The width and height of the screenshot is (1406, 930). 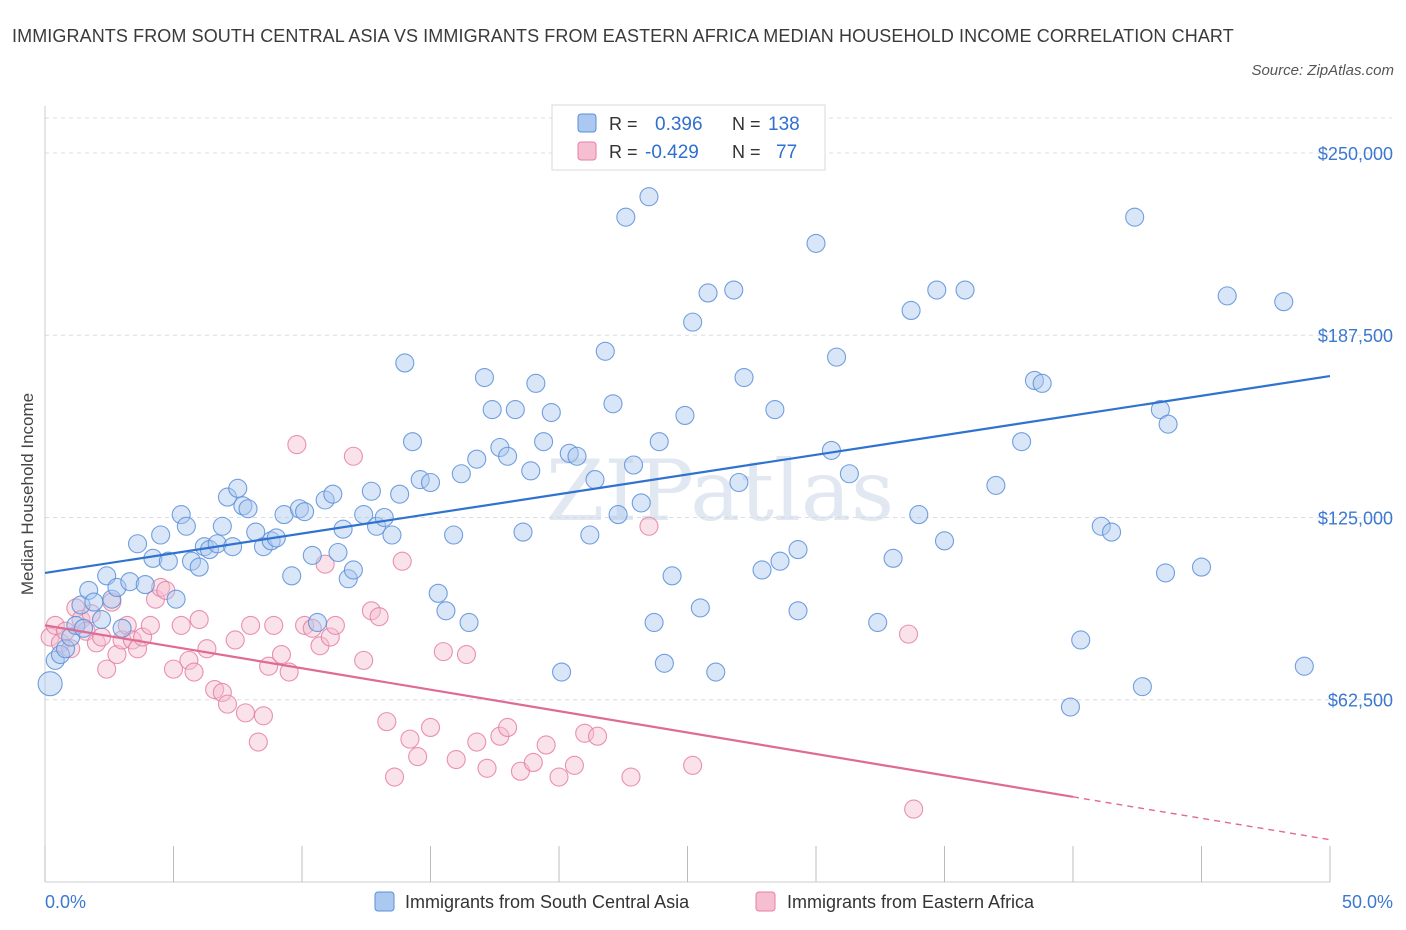 I want to click on legend-n-value-2: 77, so click(x=786, y=152).